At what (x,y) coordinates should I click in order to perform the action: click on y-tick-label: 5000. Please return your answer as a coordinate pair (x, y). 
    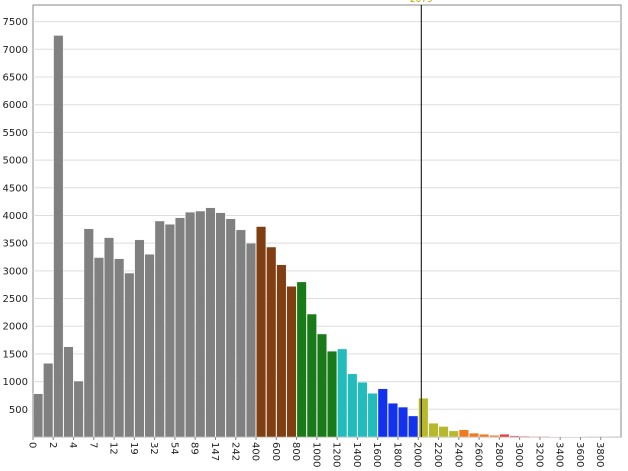
    Looking at the image, I should click on (15, 161).